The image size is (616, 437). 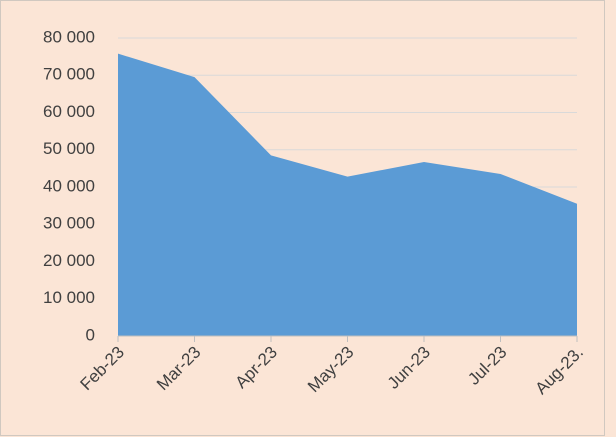 I want to click on y-tick-label: 10 000, so click(x=69, y=297).